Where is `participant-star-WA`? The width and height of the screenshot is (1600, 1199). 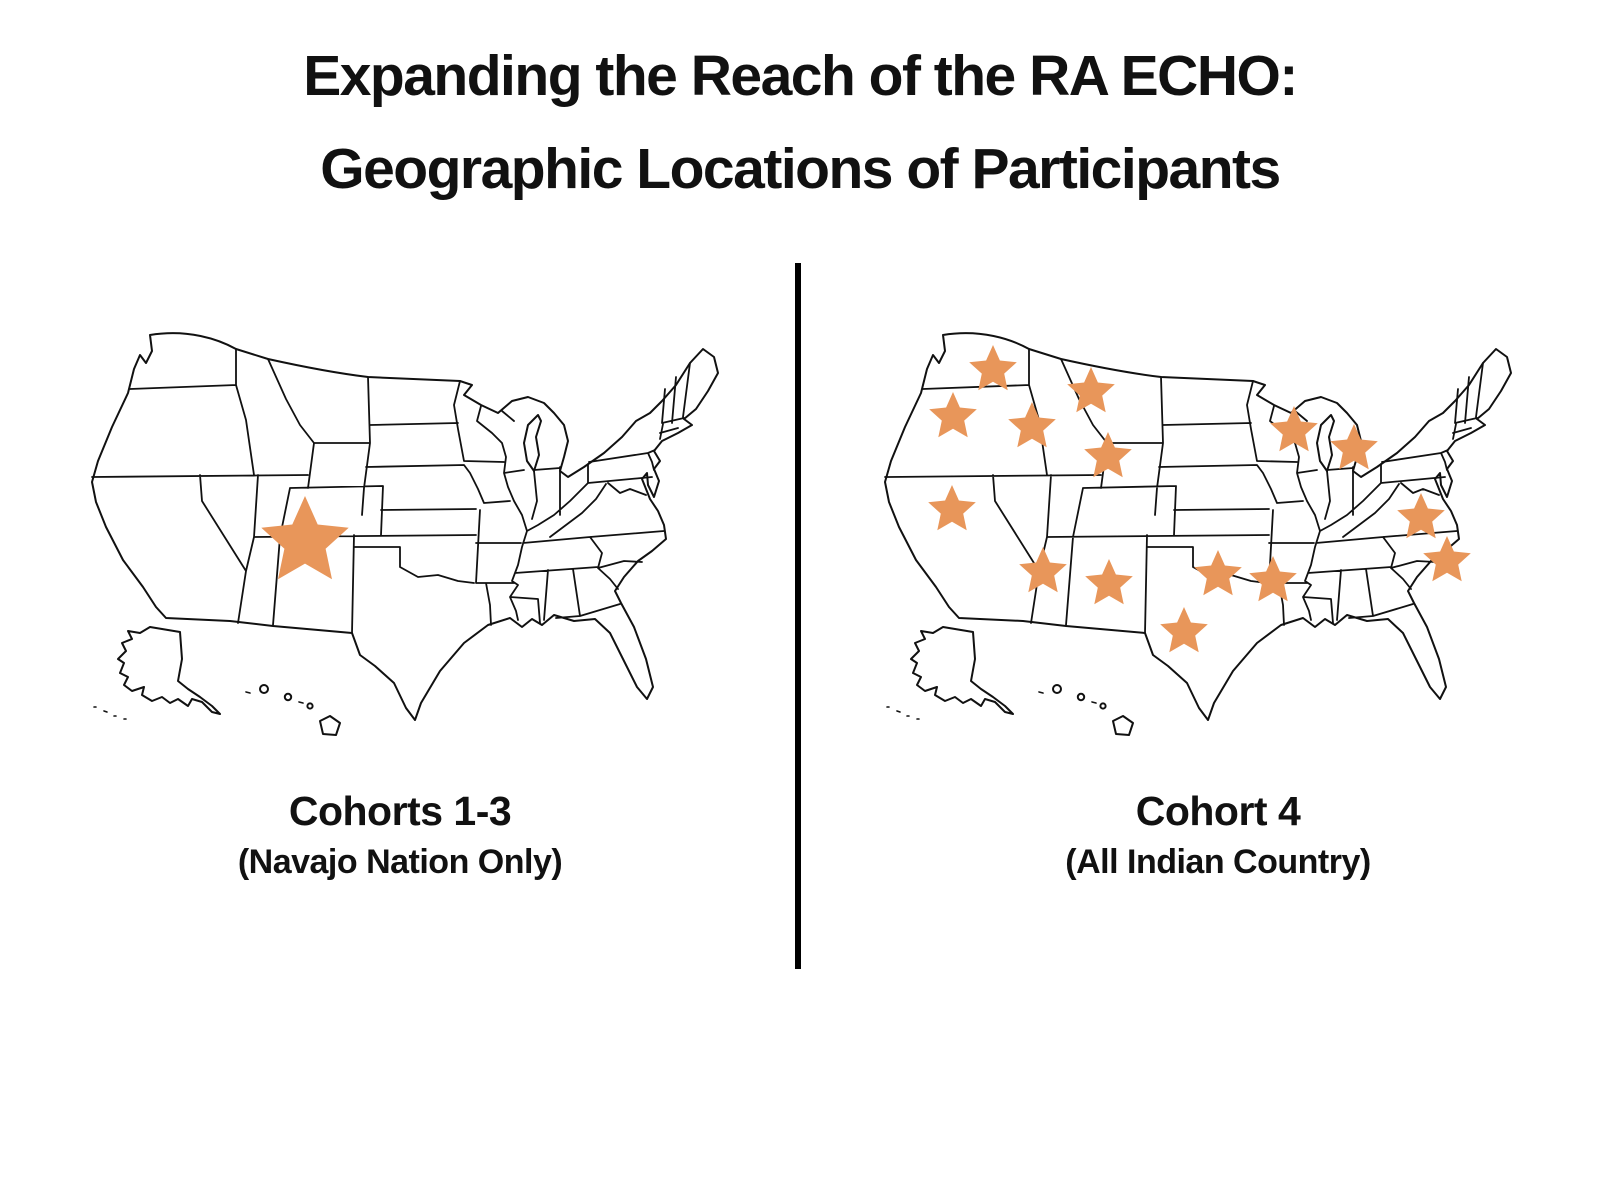 participant-star-WA is located at coordinates (993, 368).